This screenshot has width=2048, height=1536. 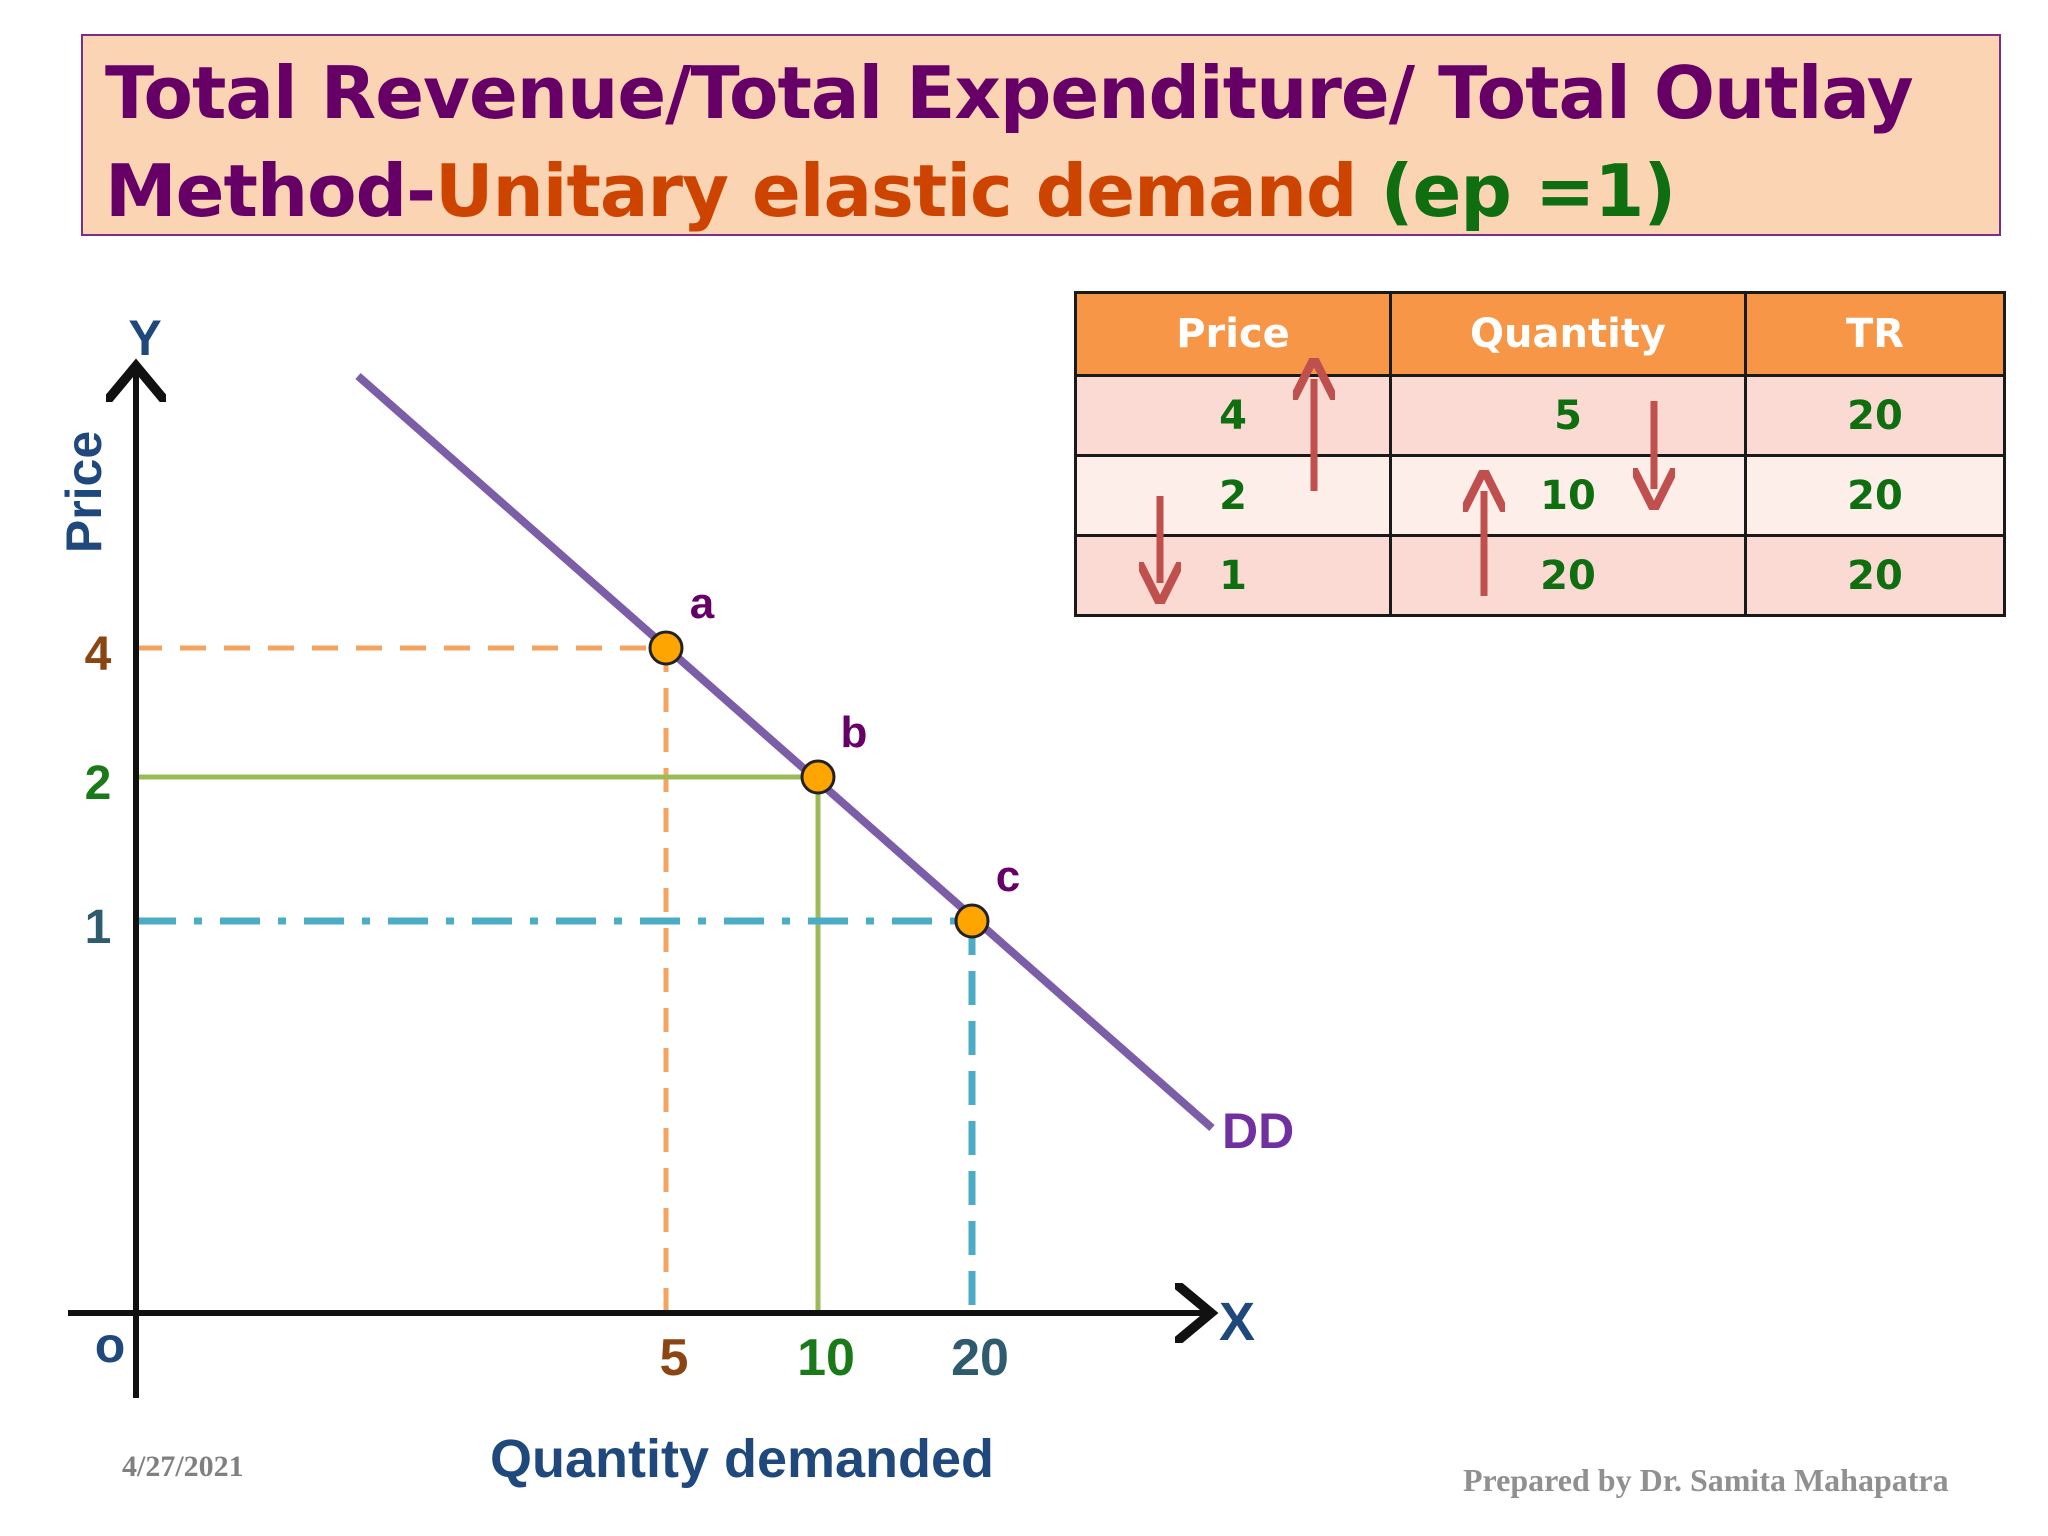 I want to click on point-label-c: c, so click(x=1008, y=876).